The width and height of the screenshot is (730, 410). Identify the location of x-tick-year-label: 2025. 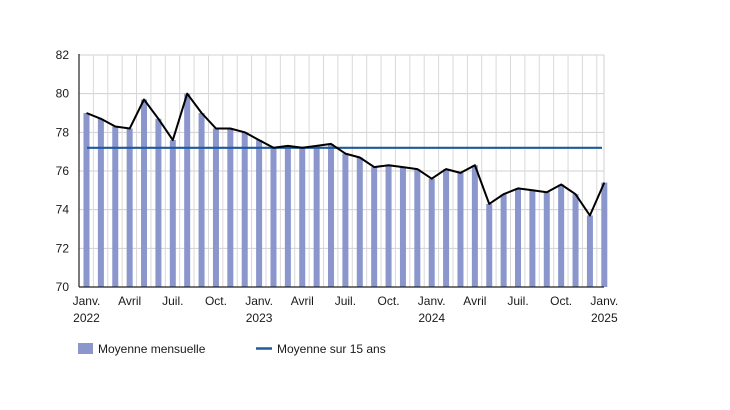
(604, 318).